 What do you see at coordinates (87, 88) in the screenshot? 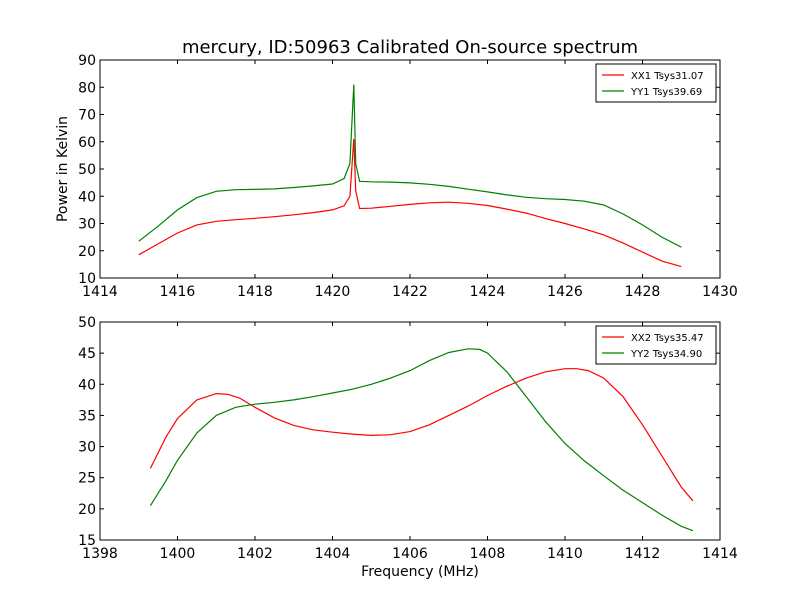
I see `y-tick-label: 80` at bounding box center [87, 88].